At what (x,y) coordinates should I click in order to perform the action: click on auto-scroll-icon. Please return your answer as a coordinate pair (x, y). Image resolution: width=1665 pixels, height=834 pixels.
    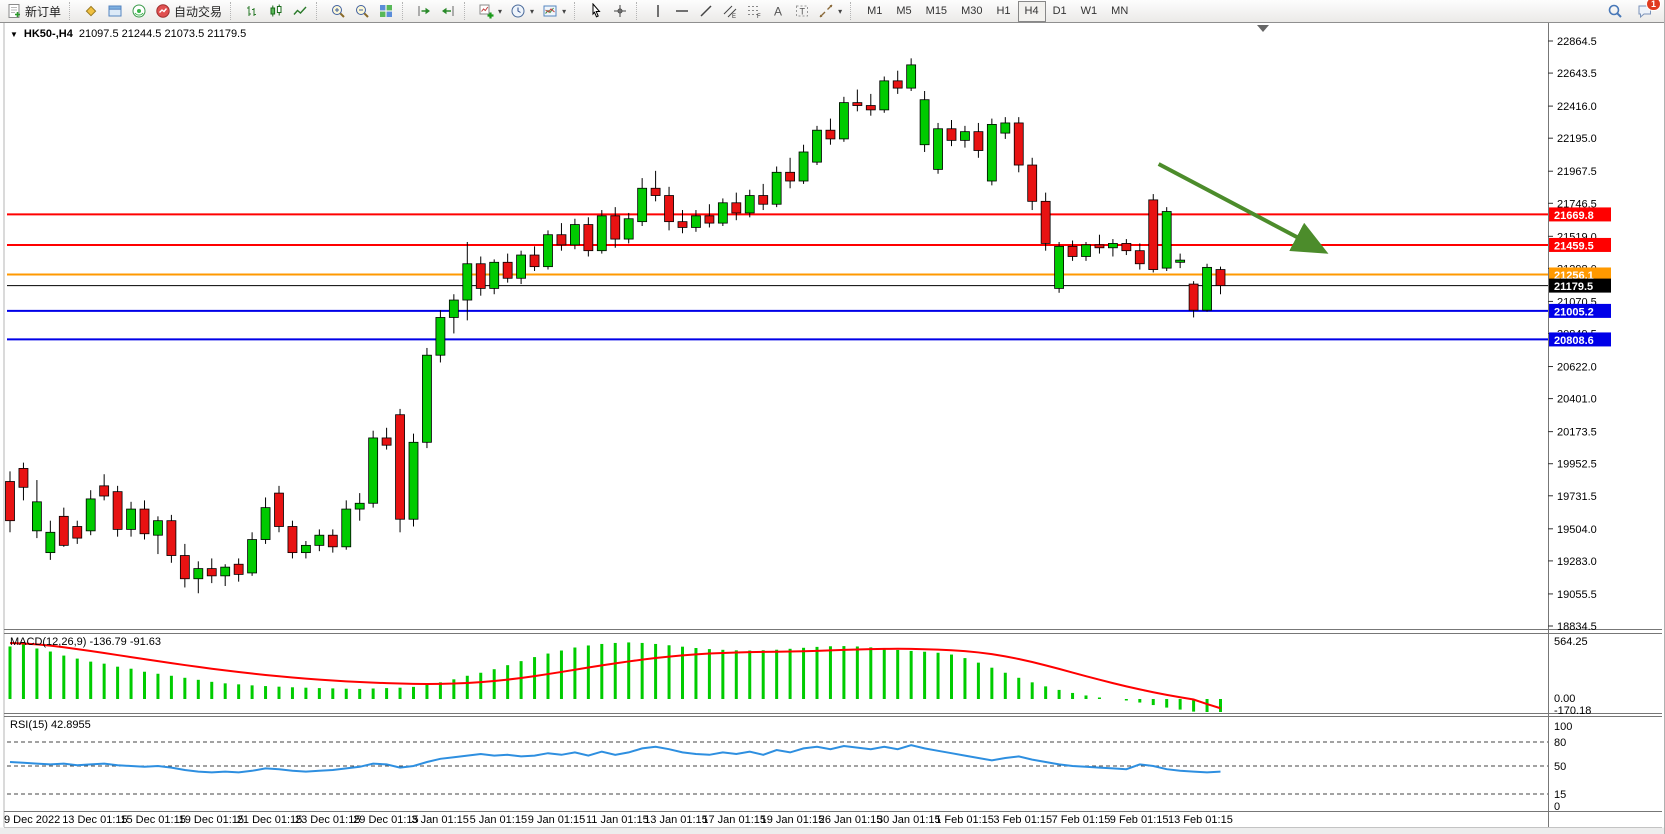
    Looking at the image, I should click on (424, 11).